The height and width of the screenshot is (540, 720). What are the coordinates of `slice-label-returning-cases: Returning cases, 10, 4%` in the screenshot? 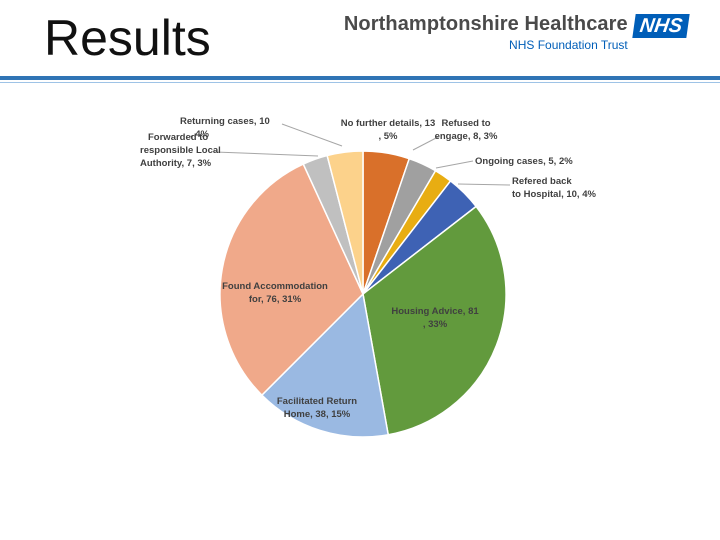 It's located at (225, 128).